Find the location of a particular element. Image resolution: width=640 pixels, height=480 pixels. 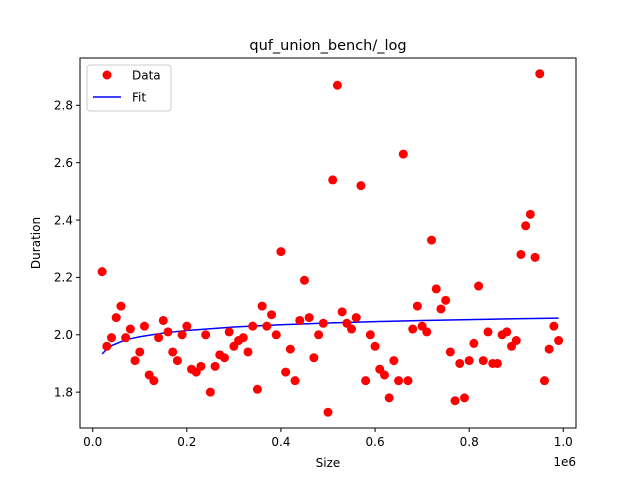

y-tick-label: 2.8 is located at coordinates (63, 106).